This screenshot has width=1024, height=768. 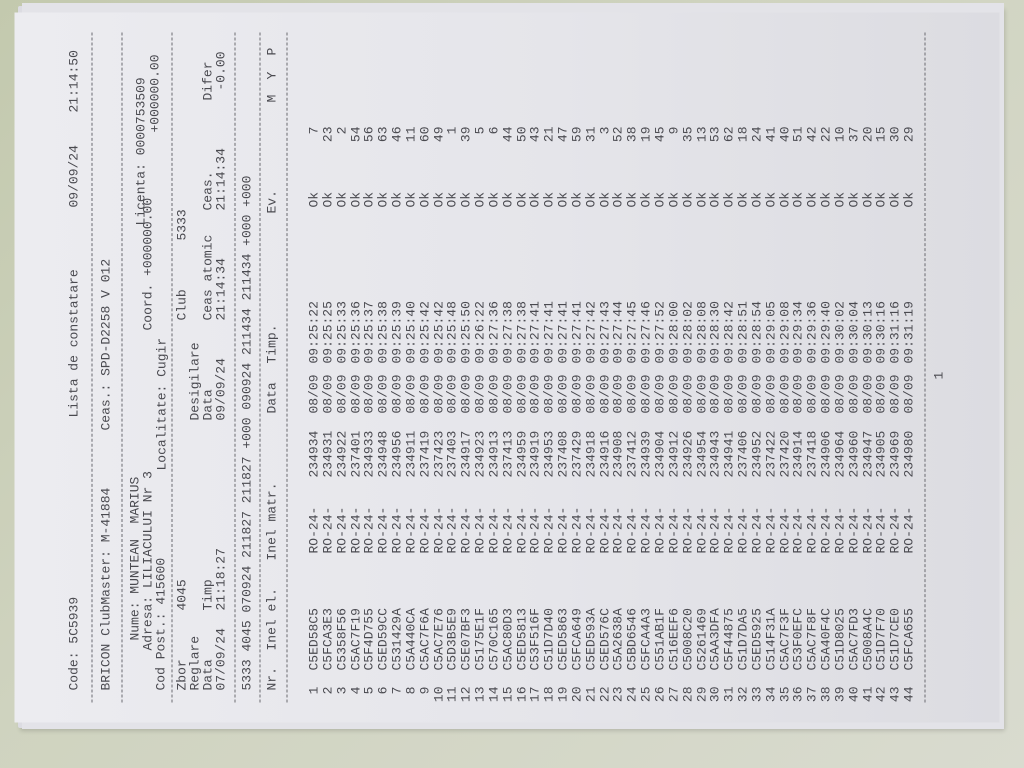 I want to click on arrival-time: 09:31:19, so click(x=909, y=332).